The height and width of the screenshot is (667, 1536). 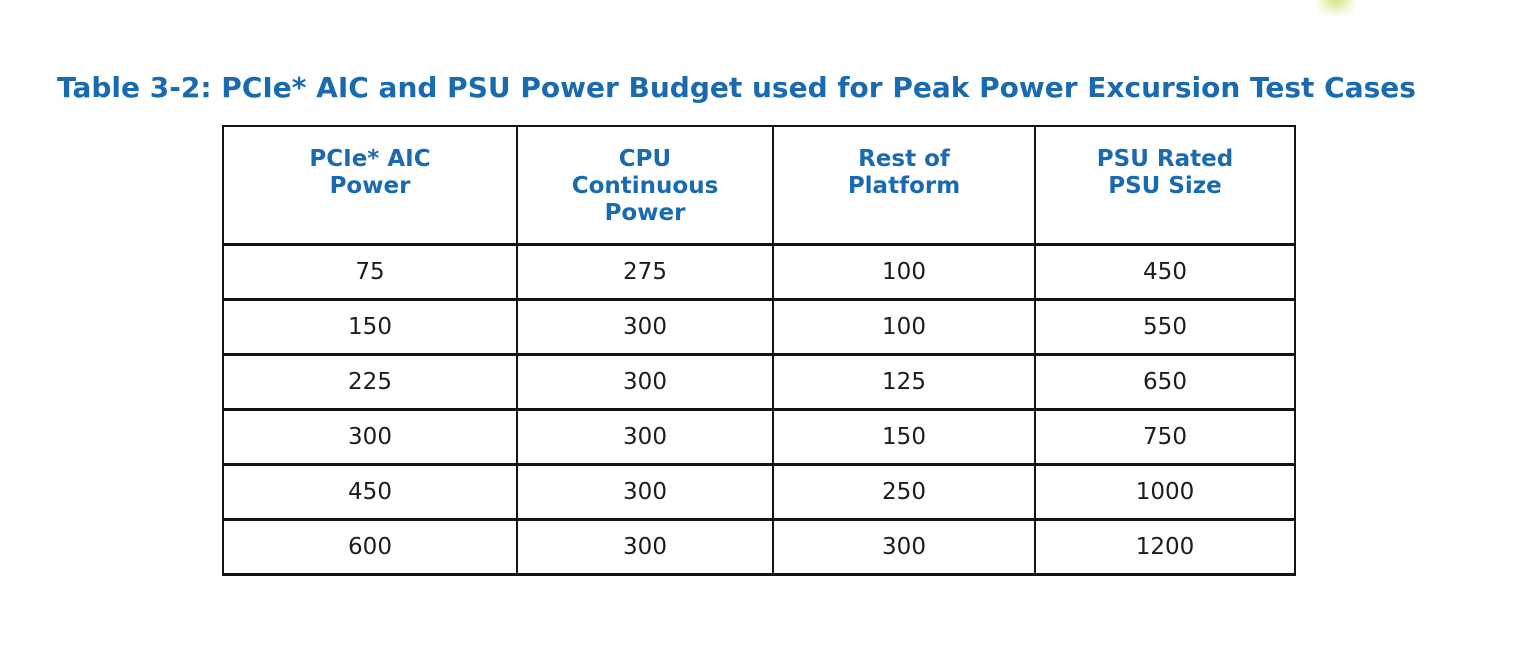 What do you see at coordinates (370, 546) in the screenshot?
I see `table-cell: 600` at bounding box center [370, 546].